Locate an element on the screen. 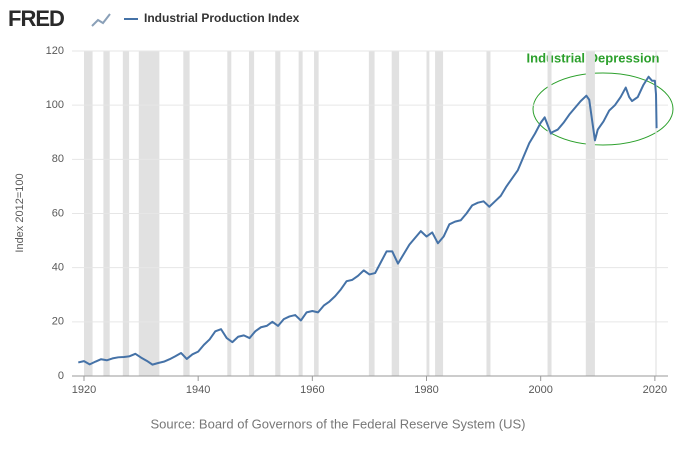 This screenshot has height=450, width=687. y-tick-label: 80 is located at coordinates (58, 159).